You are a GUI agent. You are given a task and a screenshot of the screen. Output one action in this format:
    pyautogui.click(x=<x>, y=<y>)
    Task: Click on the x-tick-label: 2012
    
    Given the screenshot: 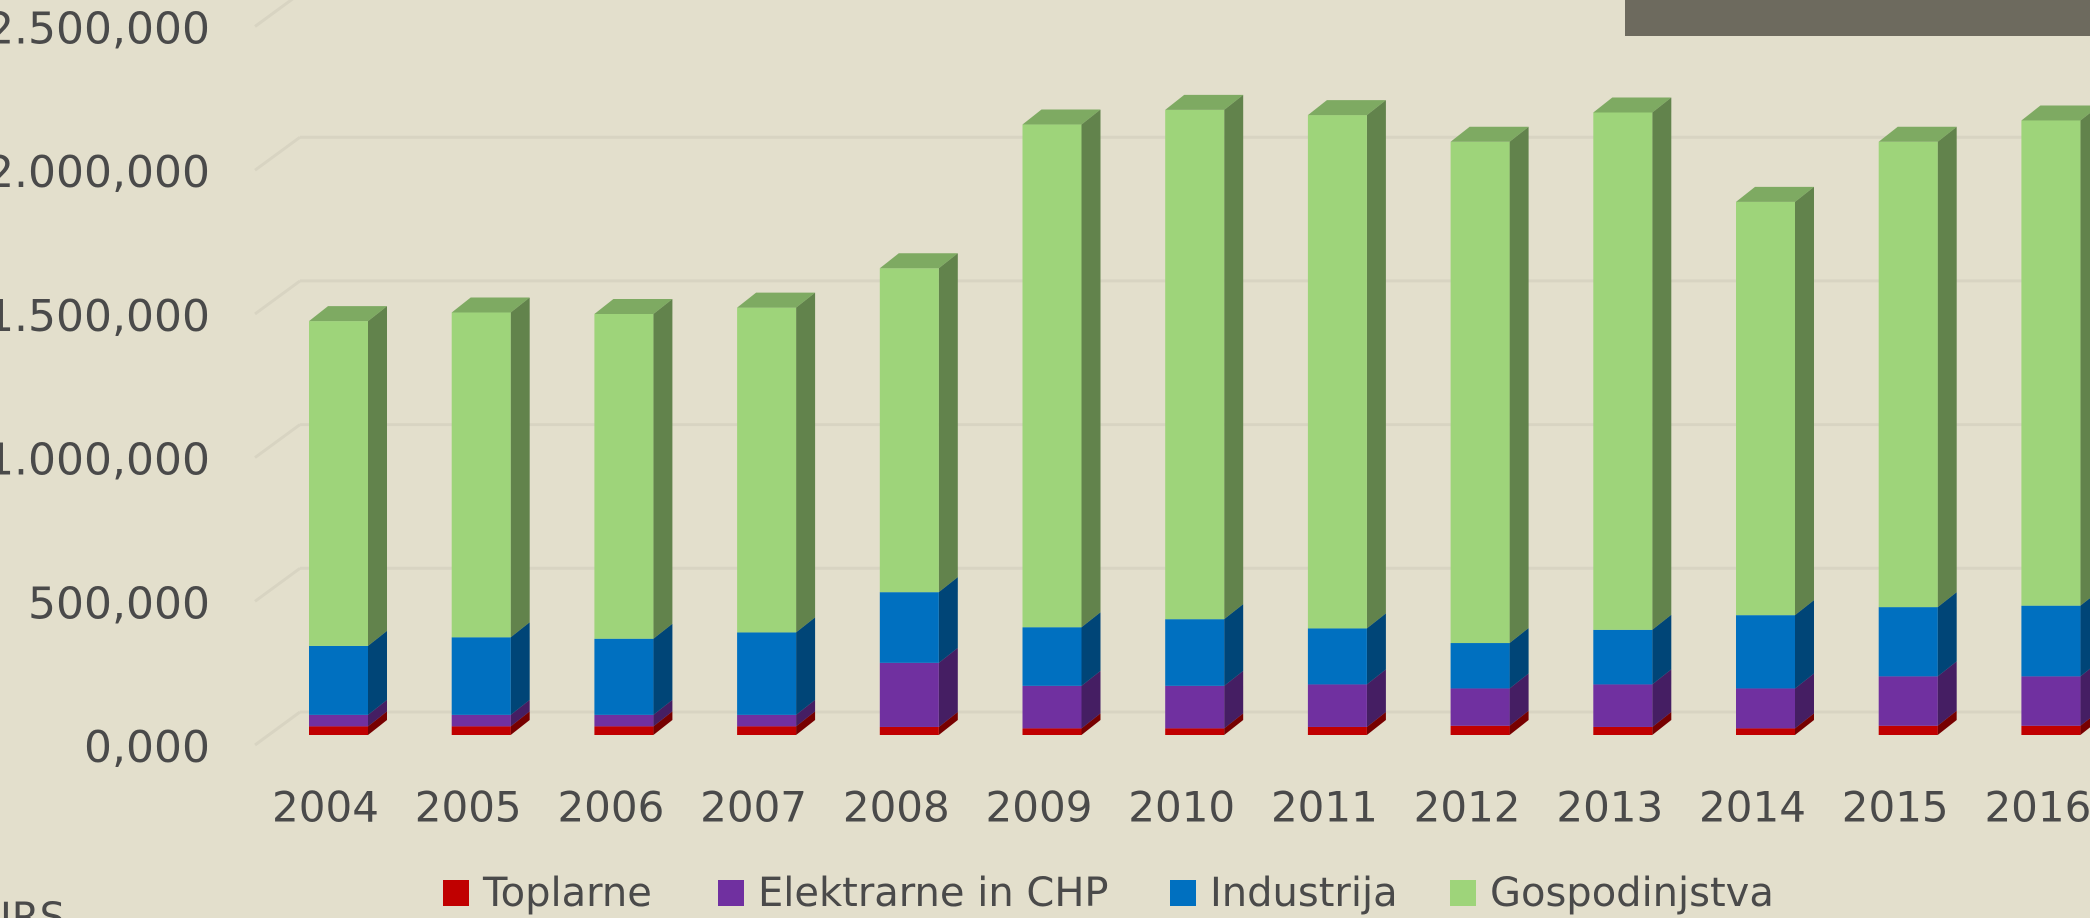 What is the action you would take?
    pyautogui.click(x=1467, y=807)
    